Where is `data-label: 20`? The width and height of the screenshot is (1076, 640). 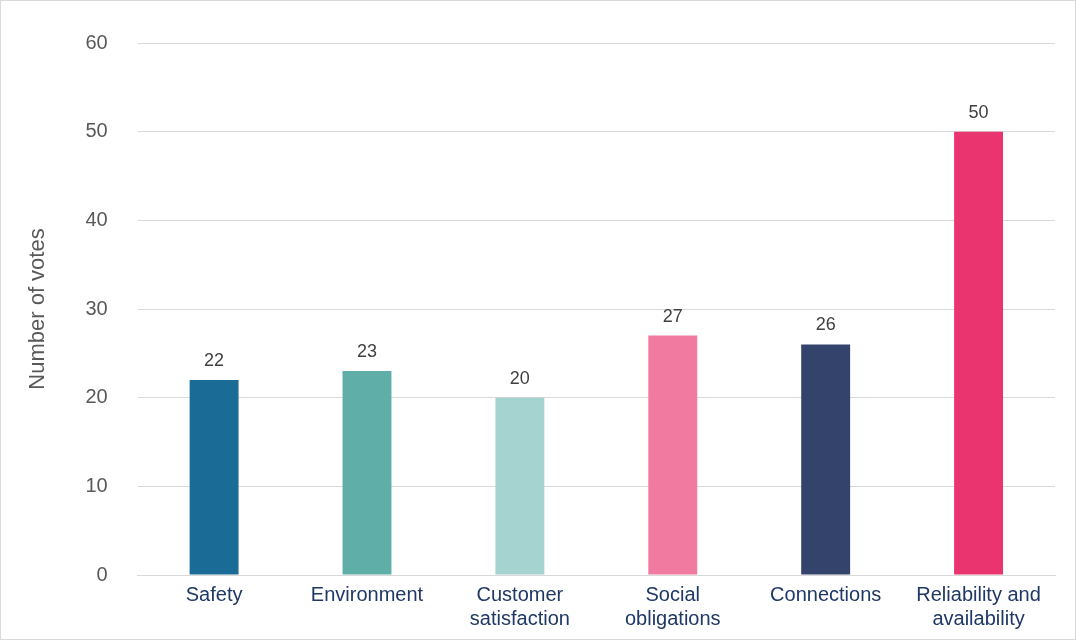 data-label: 20 is located at coordinates (519, 377).